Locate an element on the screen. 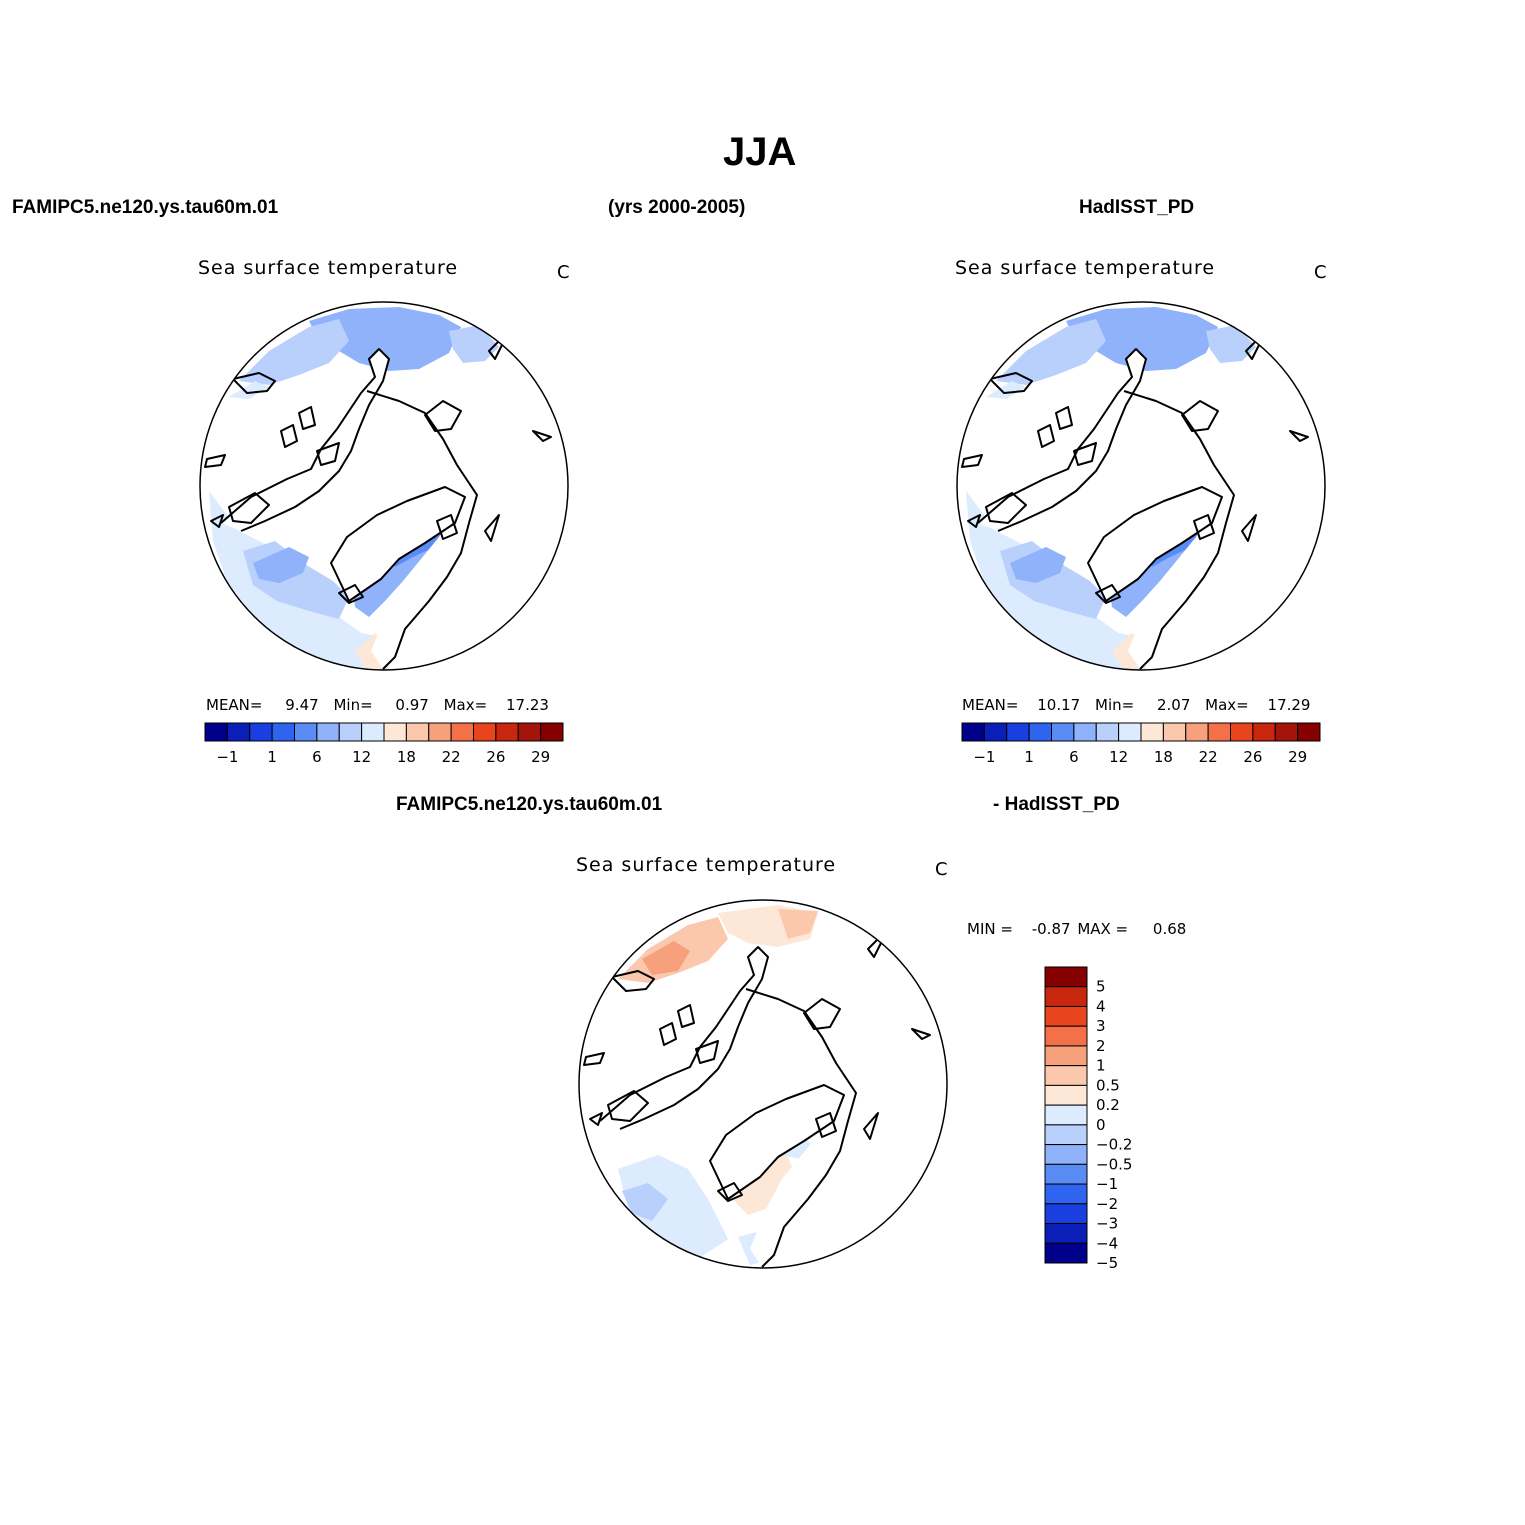 This screenshot has height=1525, width=1525. panel3-min-label: MIN = is located at coordinates (990, 929).